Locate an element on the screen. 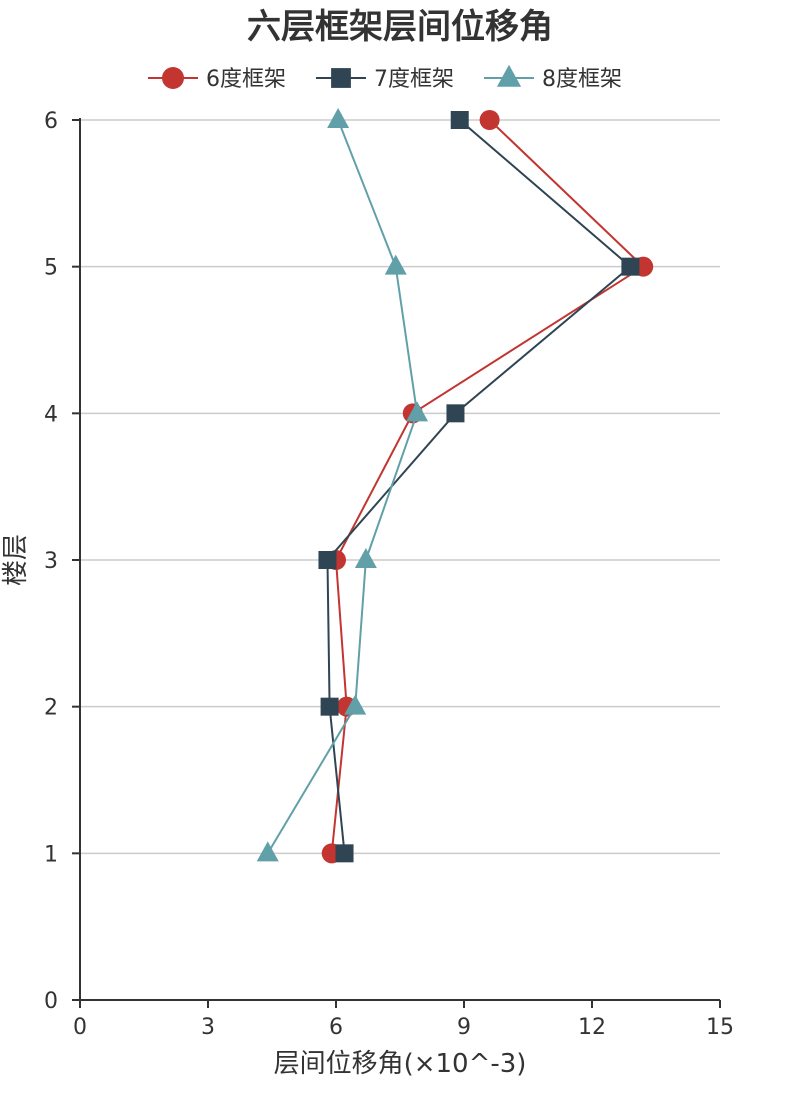  y-axis-title: 楼层 is located at coordinates (16, 560).